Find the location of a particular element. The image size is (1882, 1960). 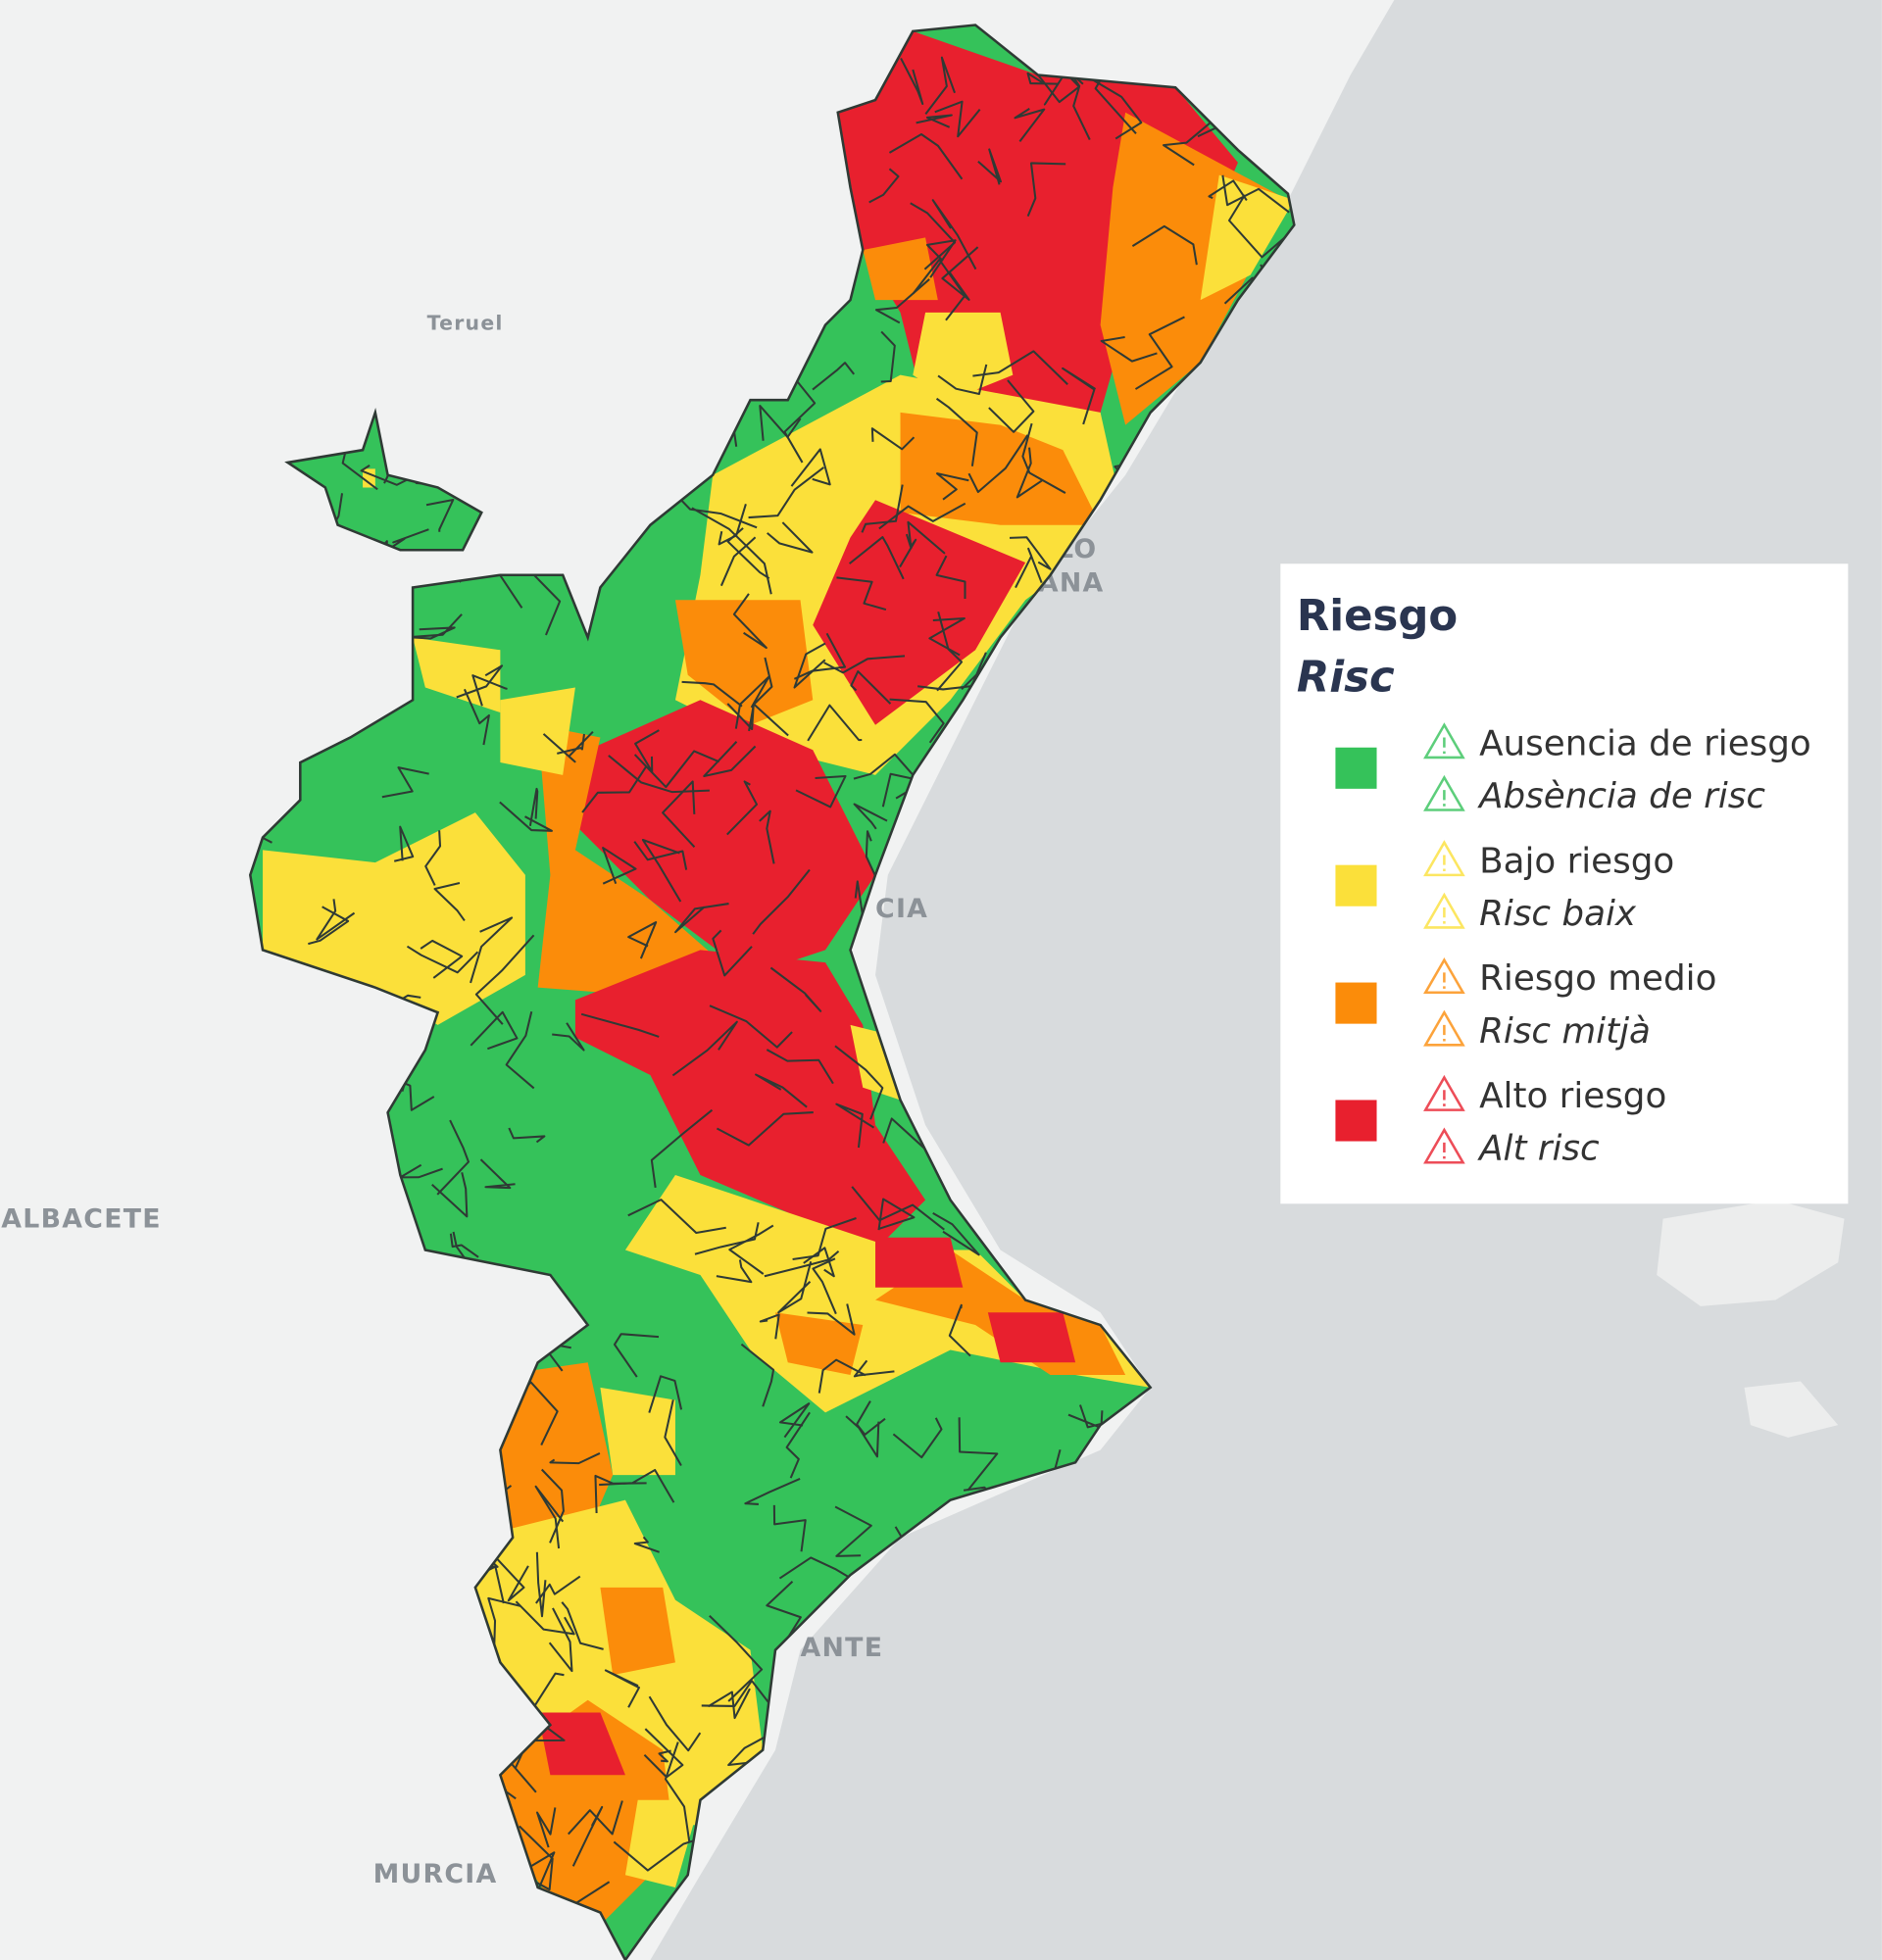

legend-label: Riesgo medio is located at coordinates (1598, 978).